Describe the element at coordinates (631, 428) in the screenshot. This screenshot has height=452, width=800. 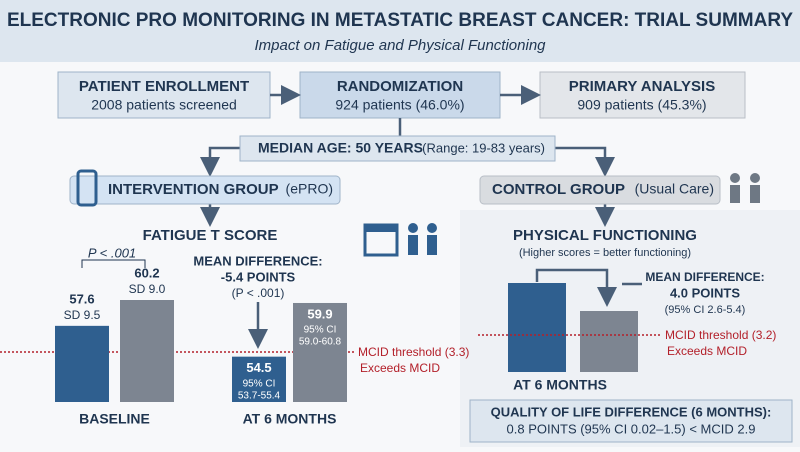
I see `qol-text: 0.8 POINTS (95% CI 0.02–1.5) < MCID 2.9` at that location.